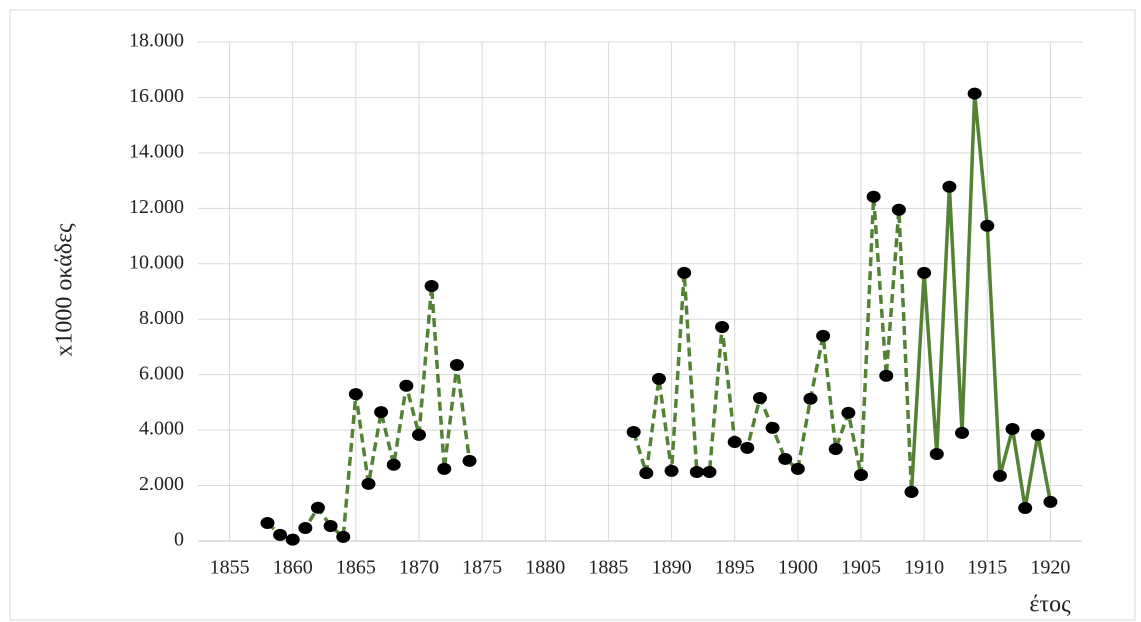 The image size is (1141, 622). What do you see at coordinates (735, 568) in the screenshot?
I see `x-tick-label: 1895` at bounding box center [735, 568].